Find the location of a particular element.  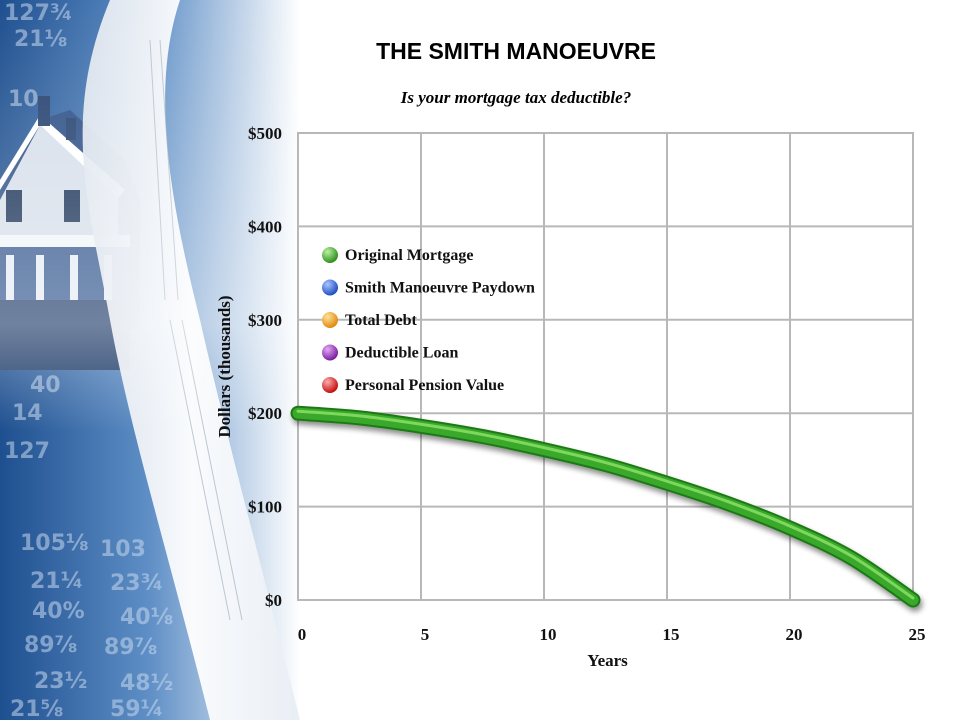

y-tick-label: $400 is located at coordinates (265, 226).